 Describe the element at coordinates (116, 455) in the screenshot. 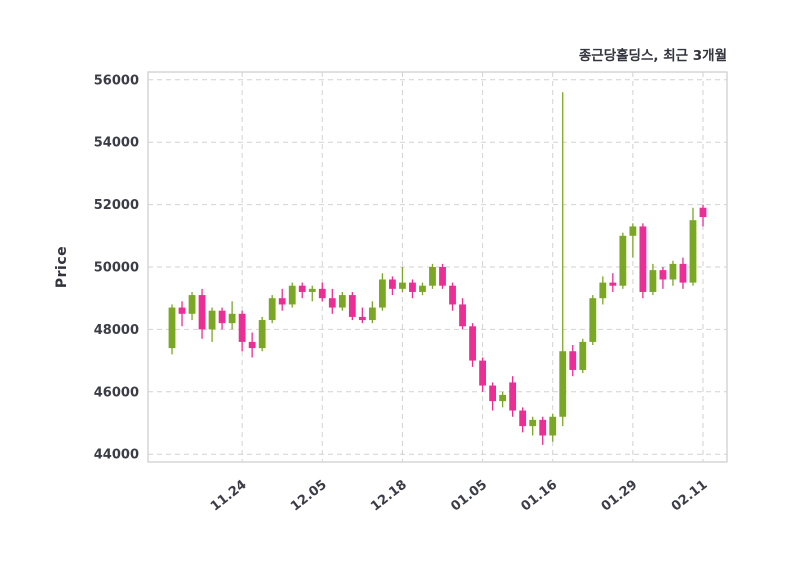

I see `y-tick-label: 44000` at that location.